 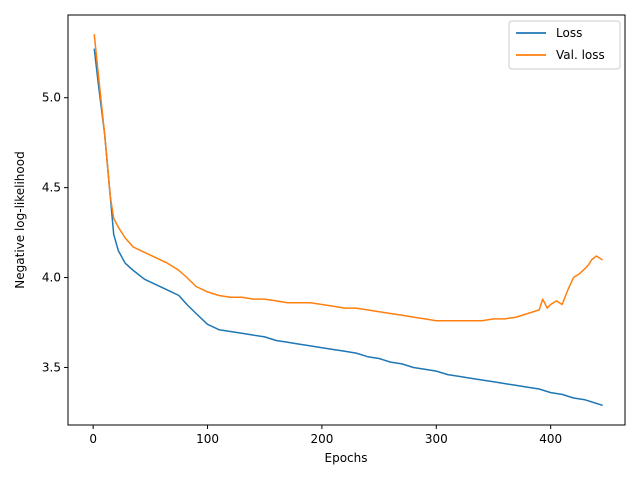 I want to click on y-tick-label: 3.5, so click(x=51, y=367).